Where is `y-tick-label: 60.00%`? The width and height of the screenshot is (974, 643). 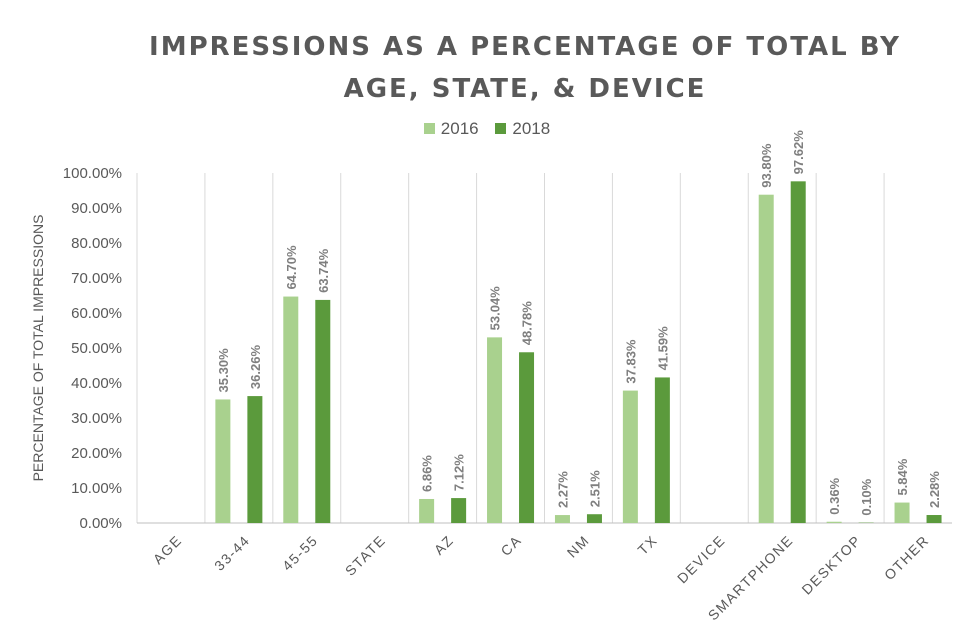 y-tick-label: 60.00% is located at coordinates (96, 313).